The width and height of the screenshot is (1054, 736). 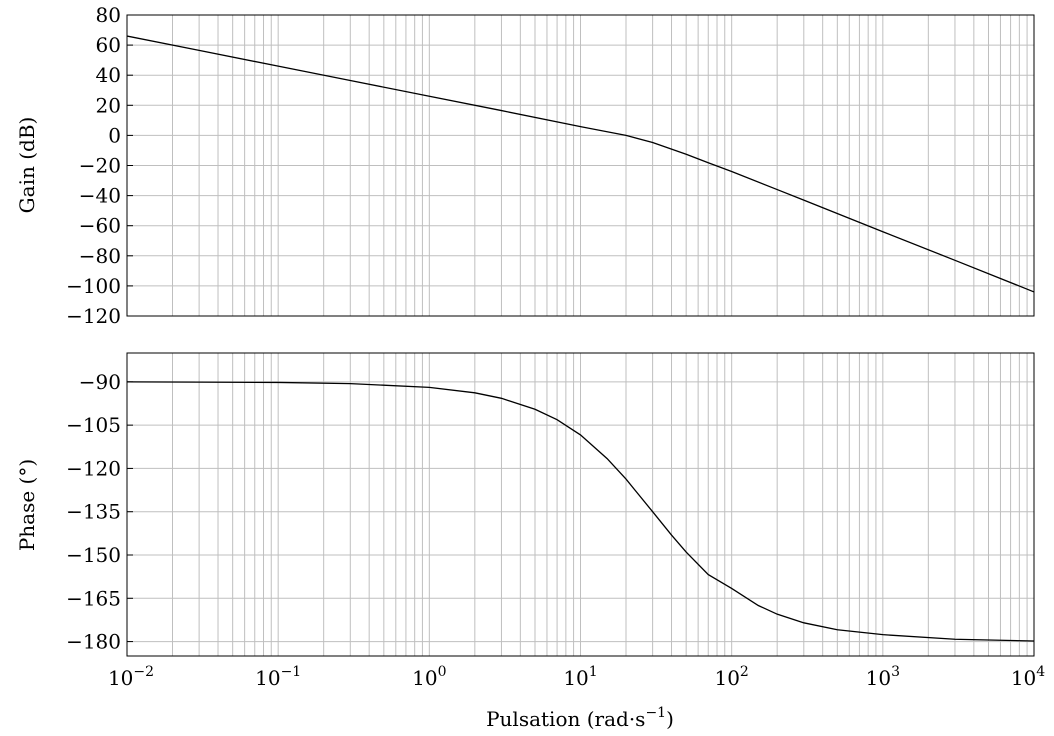 I want to click on gain-y-tick-label: 80, so click(x=108, y=15).